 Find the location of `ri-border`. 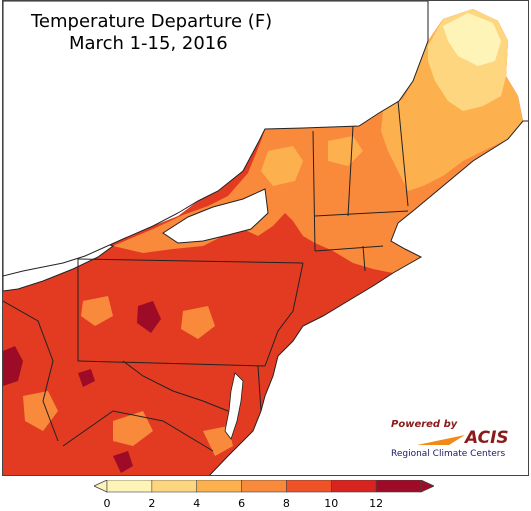

ri-border is located at coordinates (364, 258).